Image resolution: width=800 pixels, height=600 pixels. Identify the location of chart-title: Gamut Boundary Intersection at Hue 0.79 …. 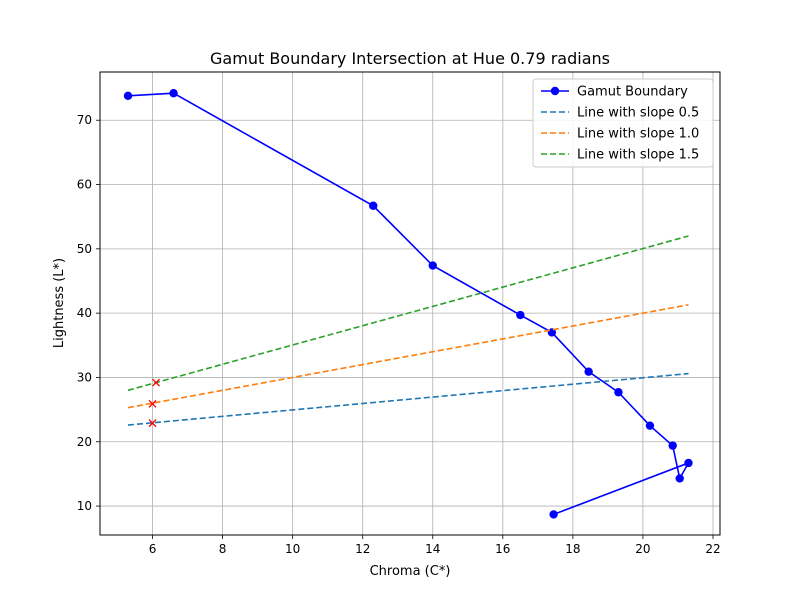
(410, 58).